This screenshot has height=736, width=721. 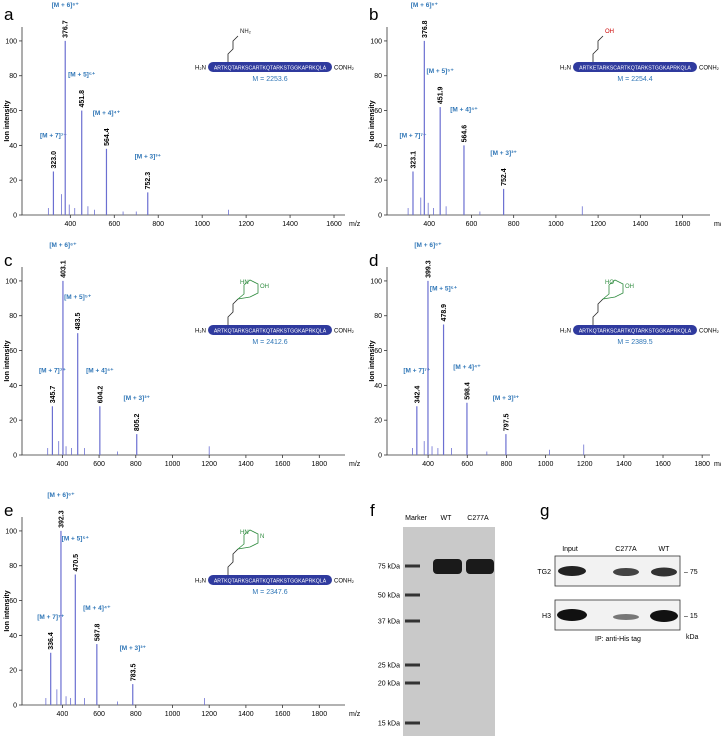 I want to click on lane-label: WT, so click(x=665, y=549).